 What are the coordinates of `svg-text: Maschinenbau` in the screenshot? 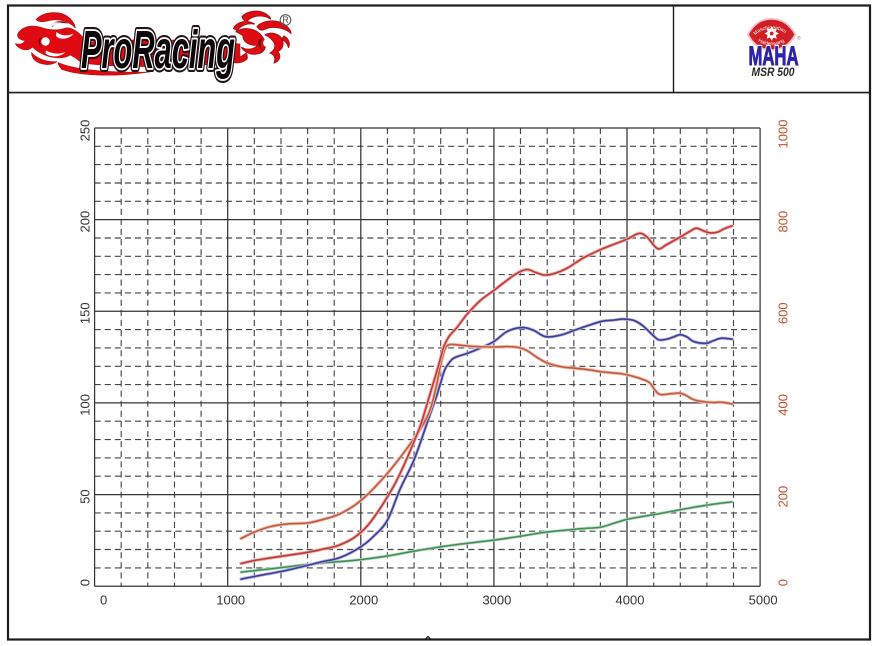 It's located at (769, 31).